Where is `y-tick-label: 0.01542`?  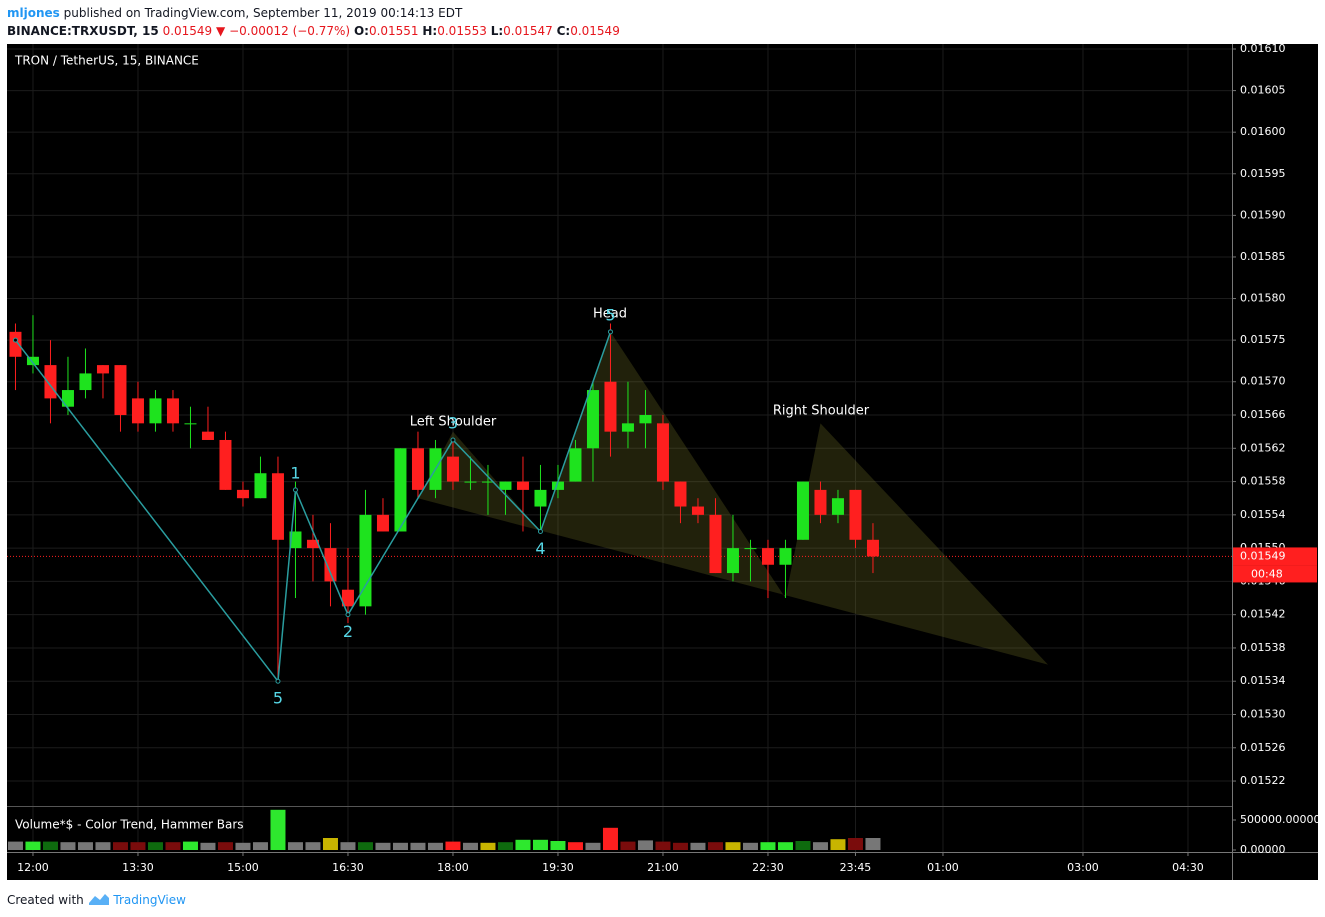 y-tick-label: 0.01542 is located at coordinates (1263, 614).